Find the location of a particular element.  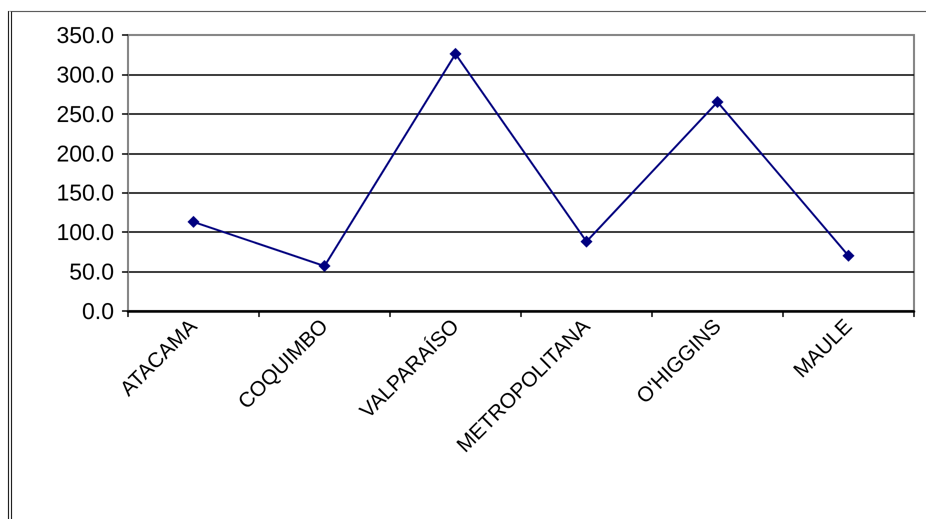

y-tick-label: 150.0 is located at coordinates (85, 193).